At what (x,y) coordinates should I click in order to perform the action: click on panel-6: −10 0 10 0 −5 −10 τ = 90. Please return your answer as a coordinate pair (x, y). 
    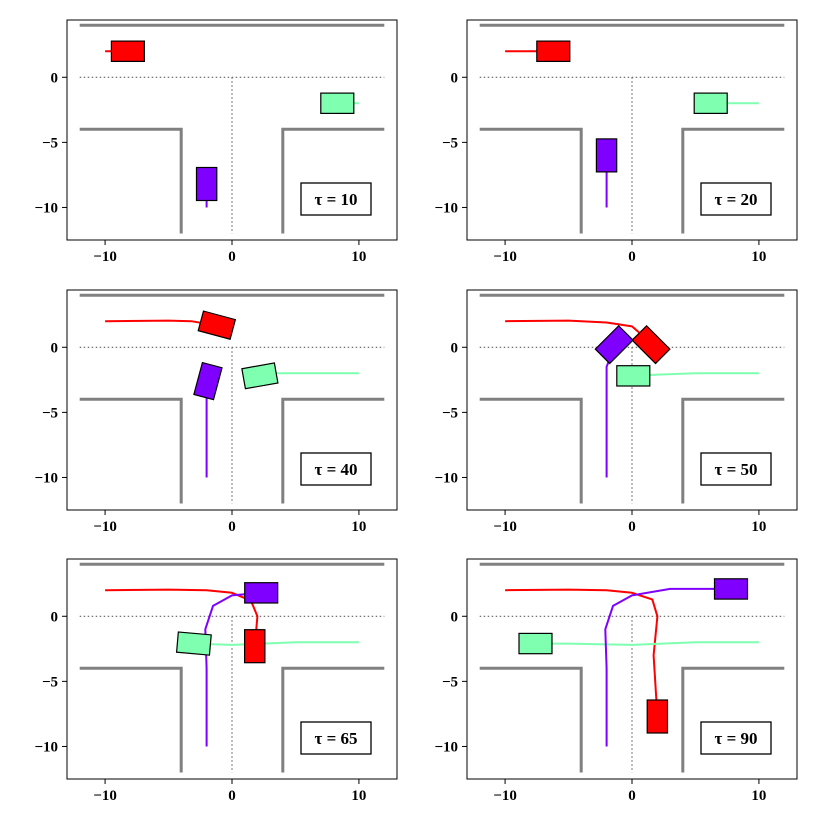
    Looking at the image, I should click on (616, 681).